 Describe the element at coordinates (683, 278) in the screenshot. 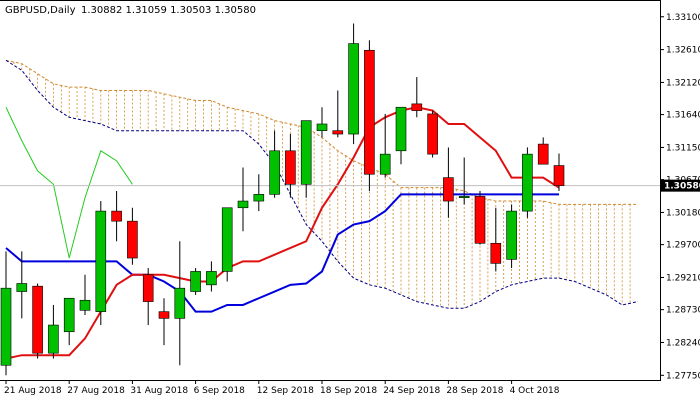

I see `y-tick-label: 1.29210` at that location.